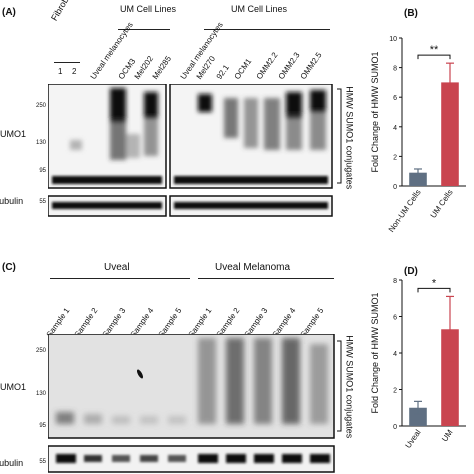  I want to click on bracket-label-c: HMW SUMO1 conjugates, so click(349, 387).